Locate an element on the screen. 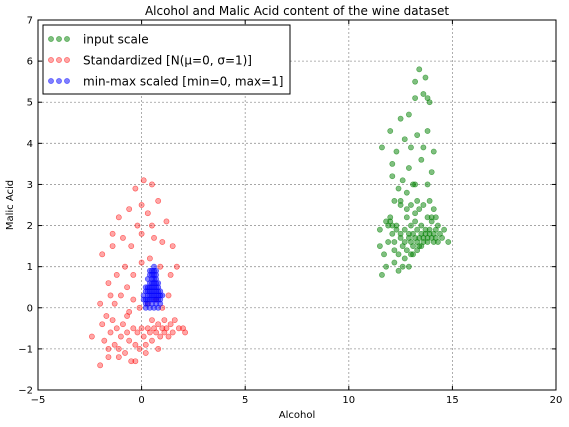  x-tick-label: 10 is located at coordinates (348, 400).